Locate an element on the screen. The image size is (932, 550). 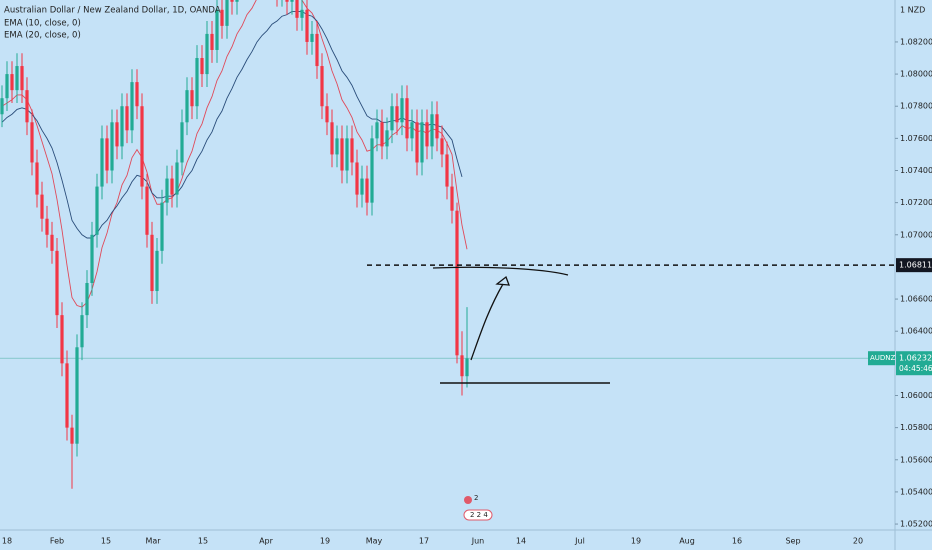
y-tick-label: 1.08200 is located at coordinates (916, 41).